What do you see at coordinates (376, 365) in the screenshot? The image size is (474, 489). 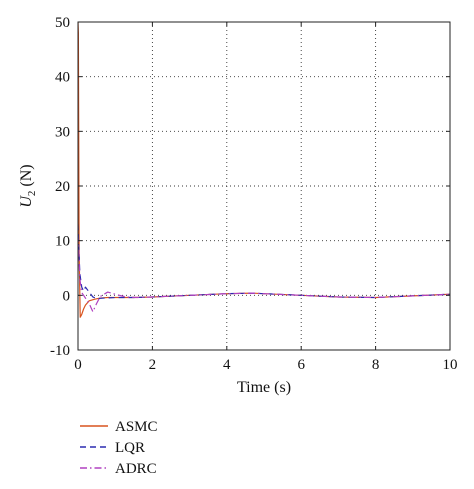 I see `x-tick-label: 8` at bounding box center [376, 365].